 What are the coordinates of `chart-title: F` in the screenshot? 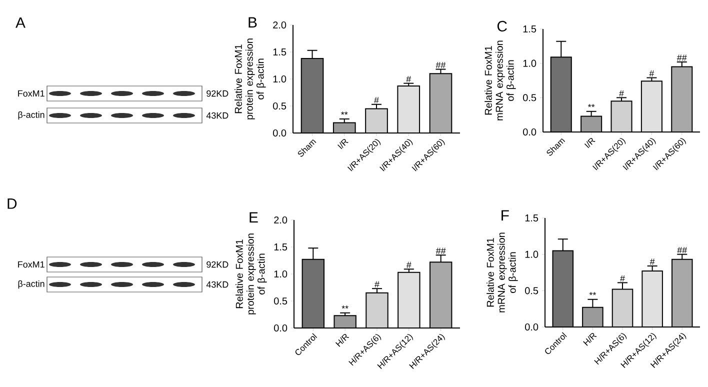 It's located at (505, 215).